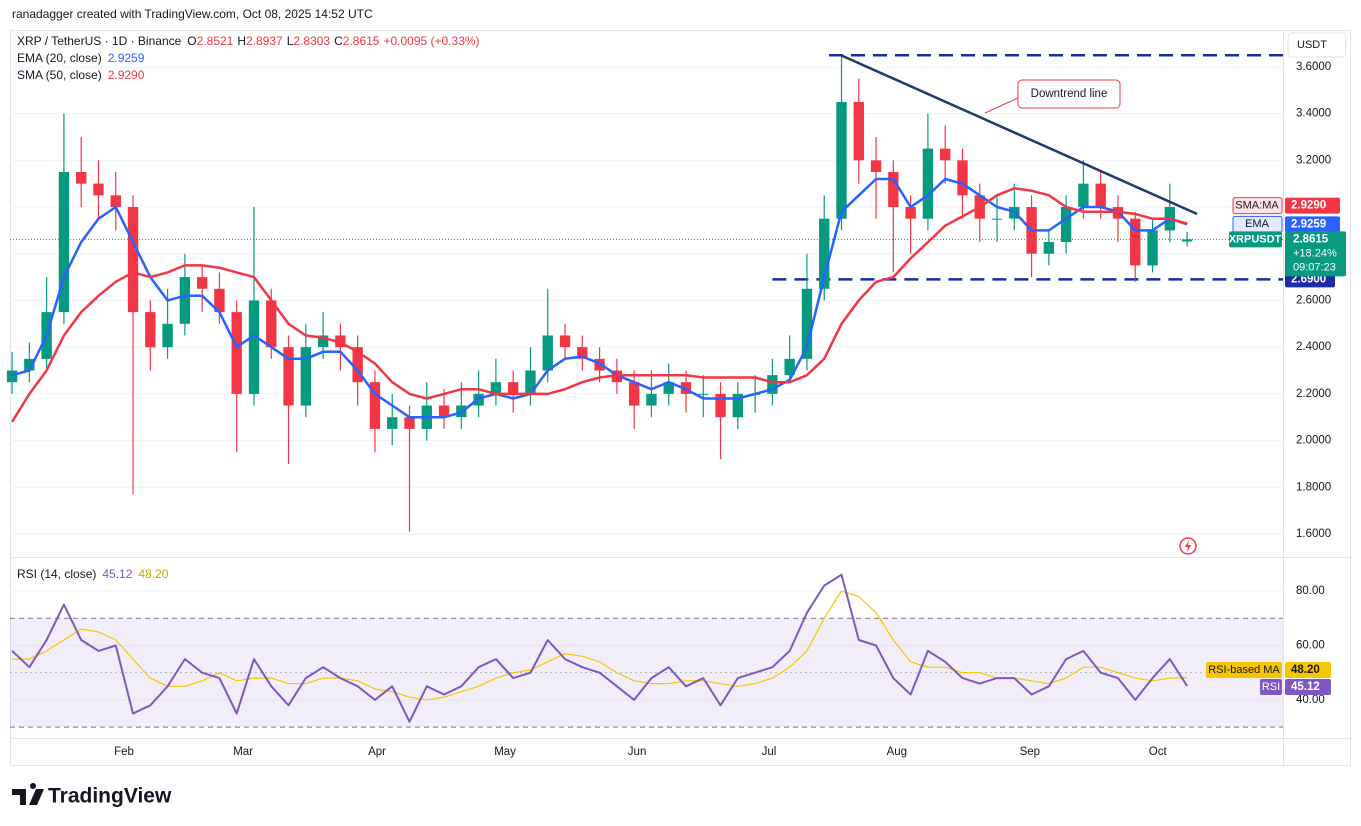 The image size is (1361, 826). Describe the element at coordinates (117, 574) in the screenshot. I see `rsi-legend-value: 45.12` at that location.